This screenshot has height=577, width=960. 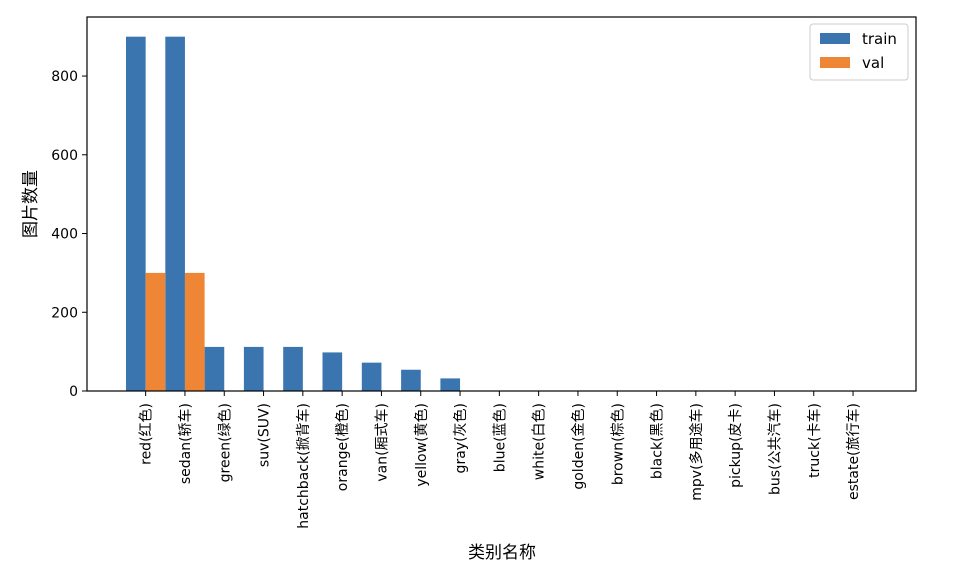 I want to click on y-axis-label: 图片数量, so click(x=31, y=204).